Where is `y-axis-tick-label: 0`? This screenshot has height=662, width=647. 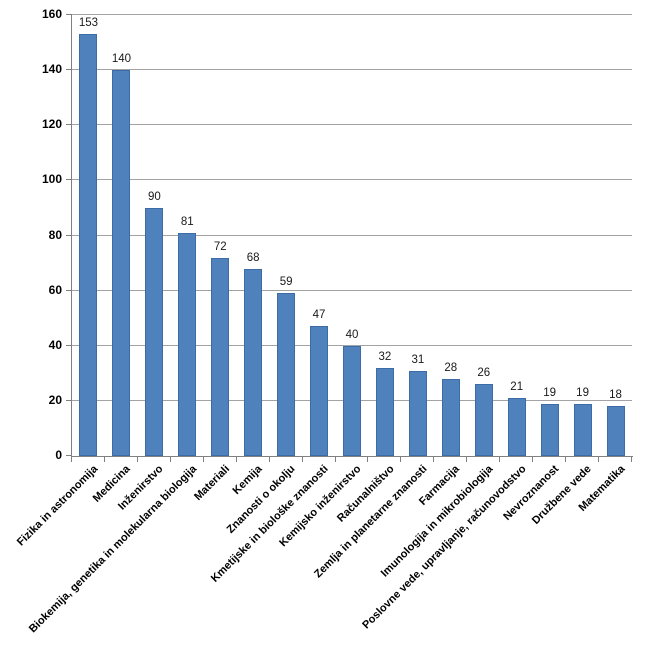
y-axis-tick-label: 0 is located at coordinates (58, 455).